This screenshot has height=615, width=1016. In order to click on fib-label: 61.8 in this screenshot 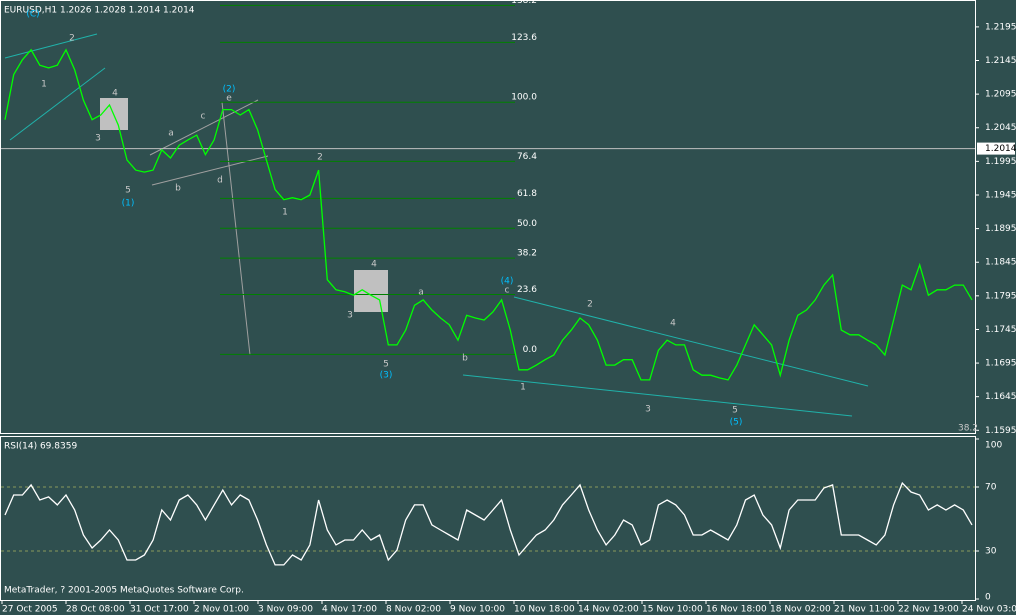, I will do `click(527, 194)`.